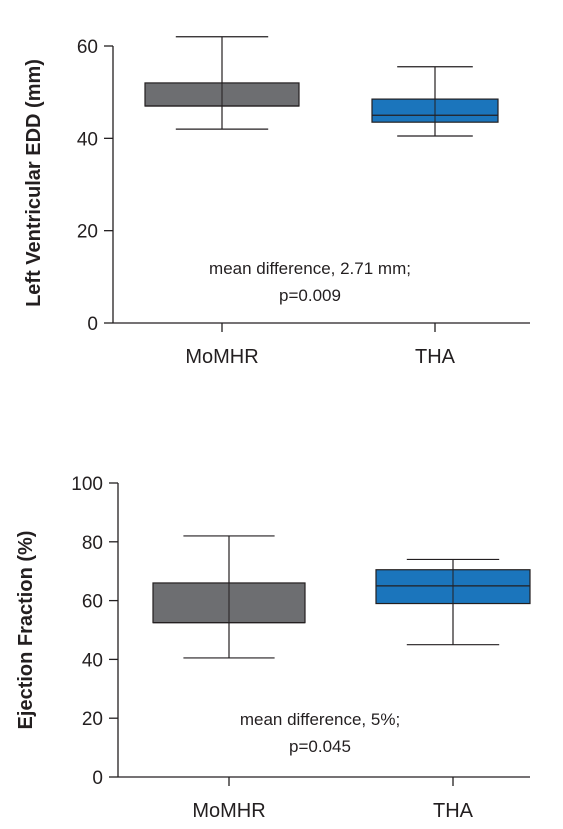  What do you see at coordinates (26, 630) in the screenshot?
I see `y-axis-title: Ejection Fraction (%)` at bounding box center [26, 630].